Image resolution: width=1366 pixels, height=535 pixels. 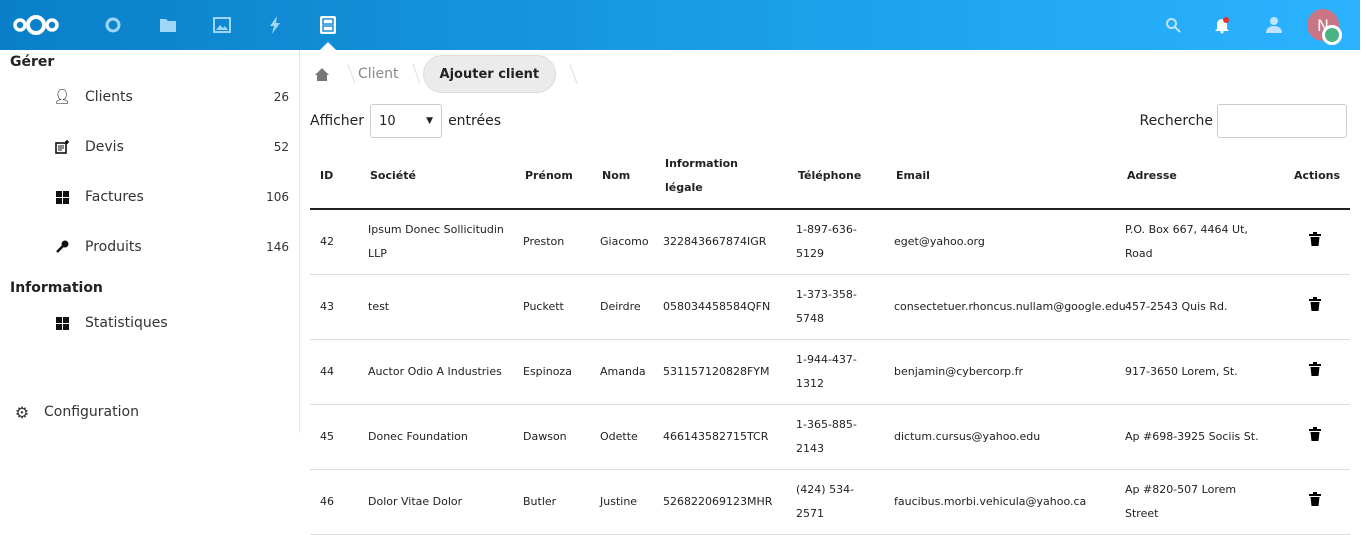 What do you see at coordinates (721, 307) in the screenshot?
I see `table-cell: 058034458584QFN` at bounding box center [721, 307].